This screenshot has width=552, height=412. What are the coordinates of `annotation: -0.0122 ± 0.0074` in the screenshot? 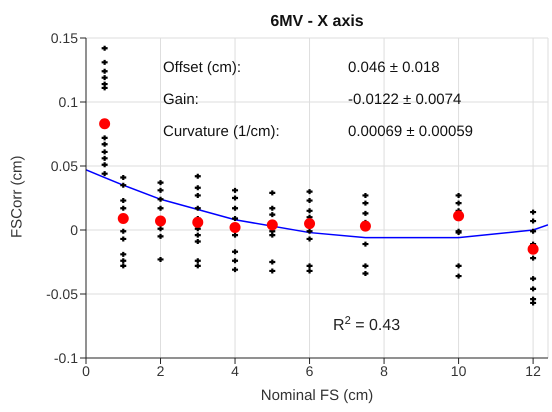 It's located at (405, 99).